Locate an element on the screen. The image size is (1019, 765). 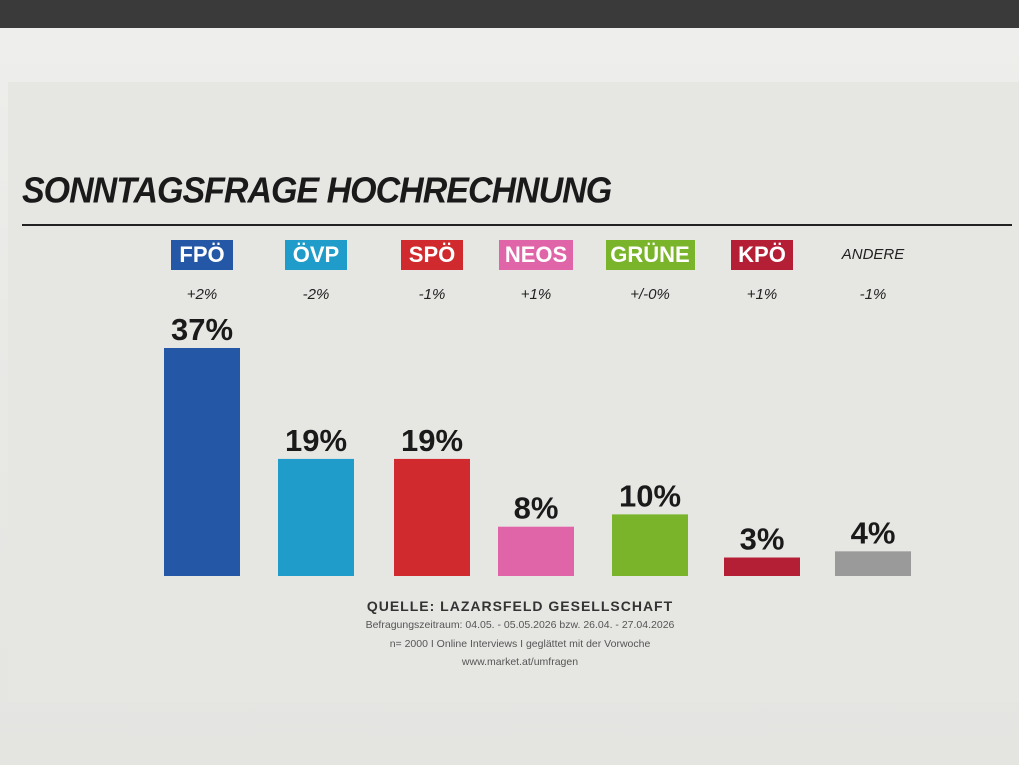
change-label-oevp: -2% is located at coordinates (316, 294).